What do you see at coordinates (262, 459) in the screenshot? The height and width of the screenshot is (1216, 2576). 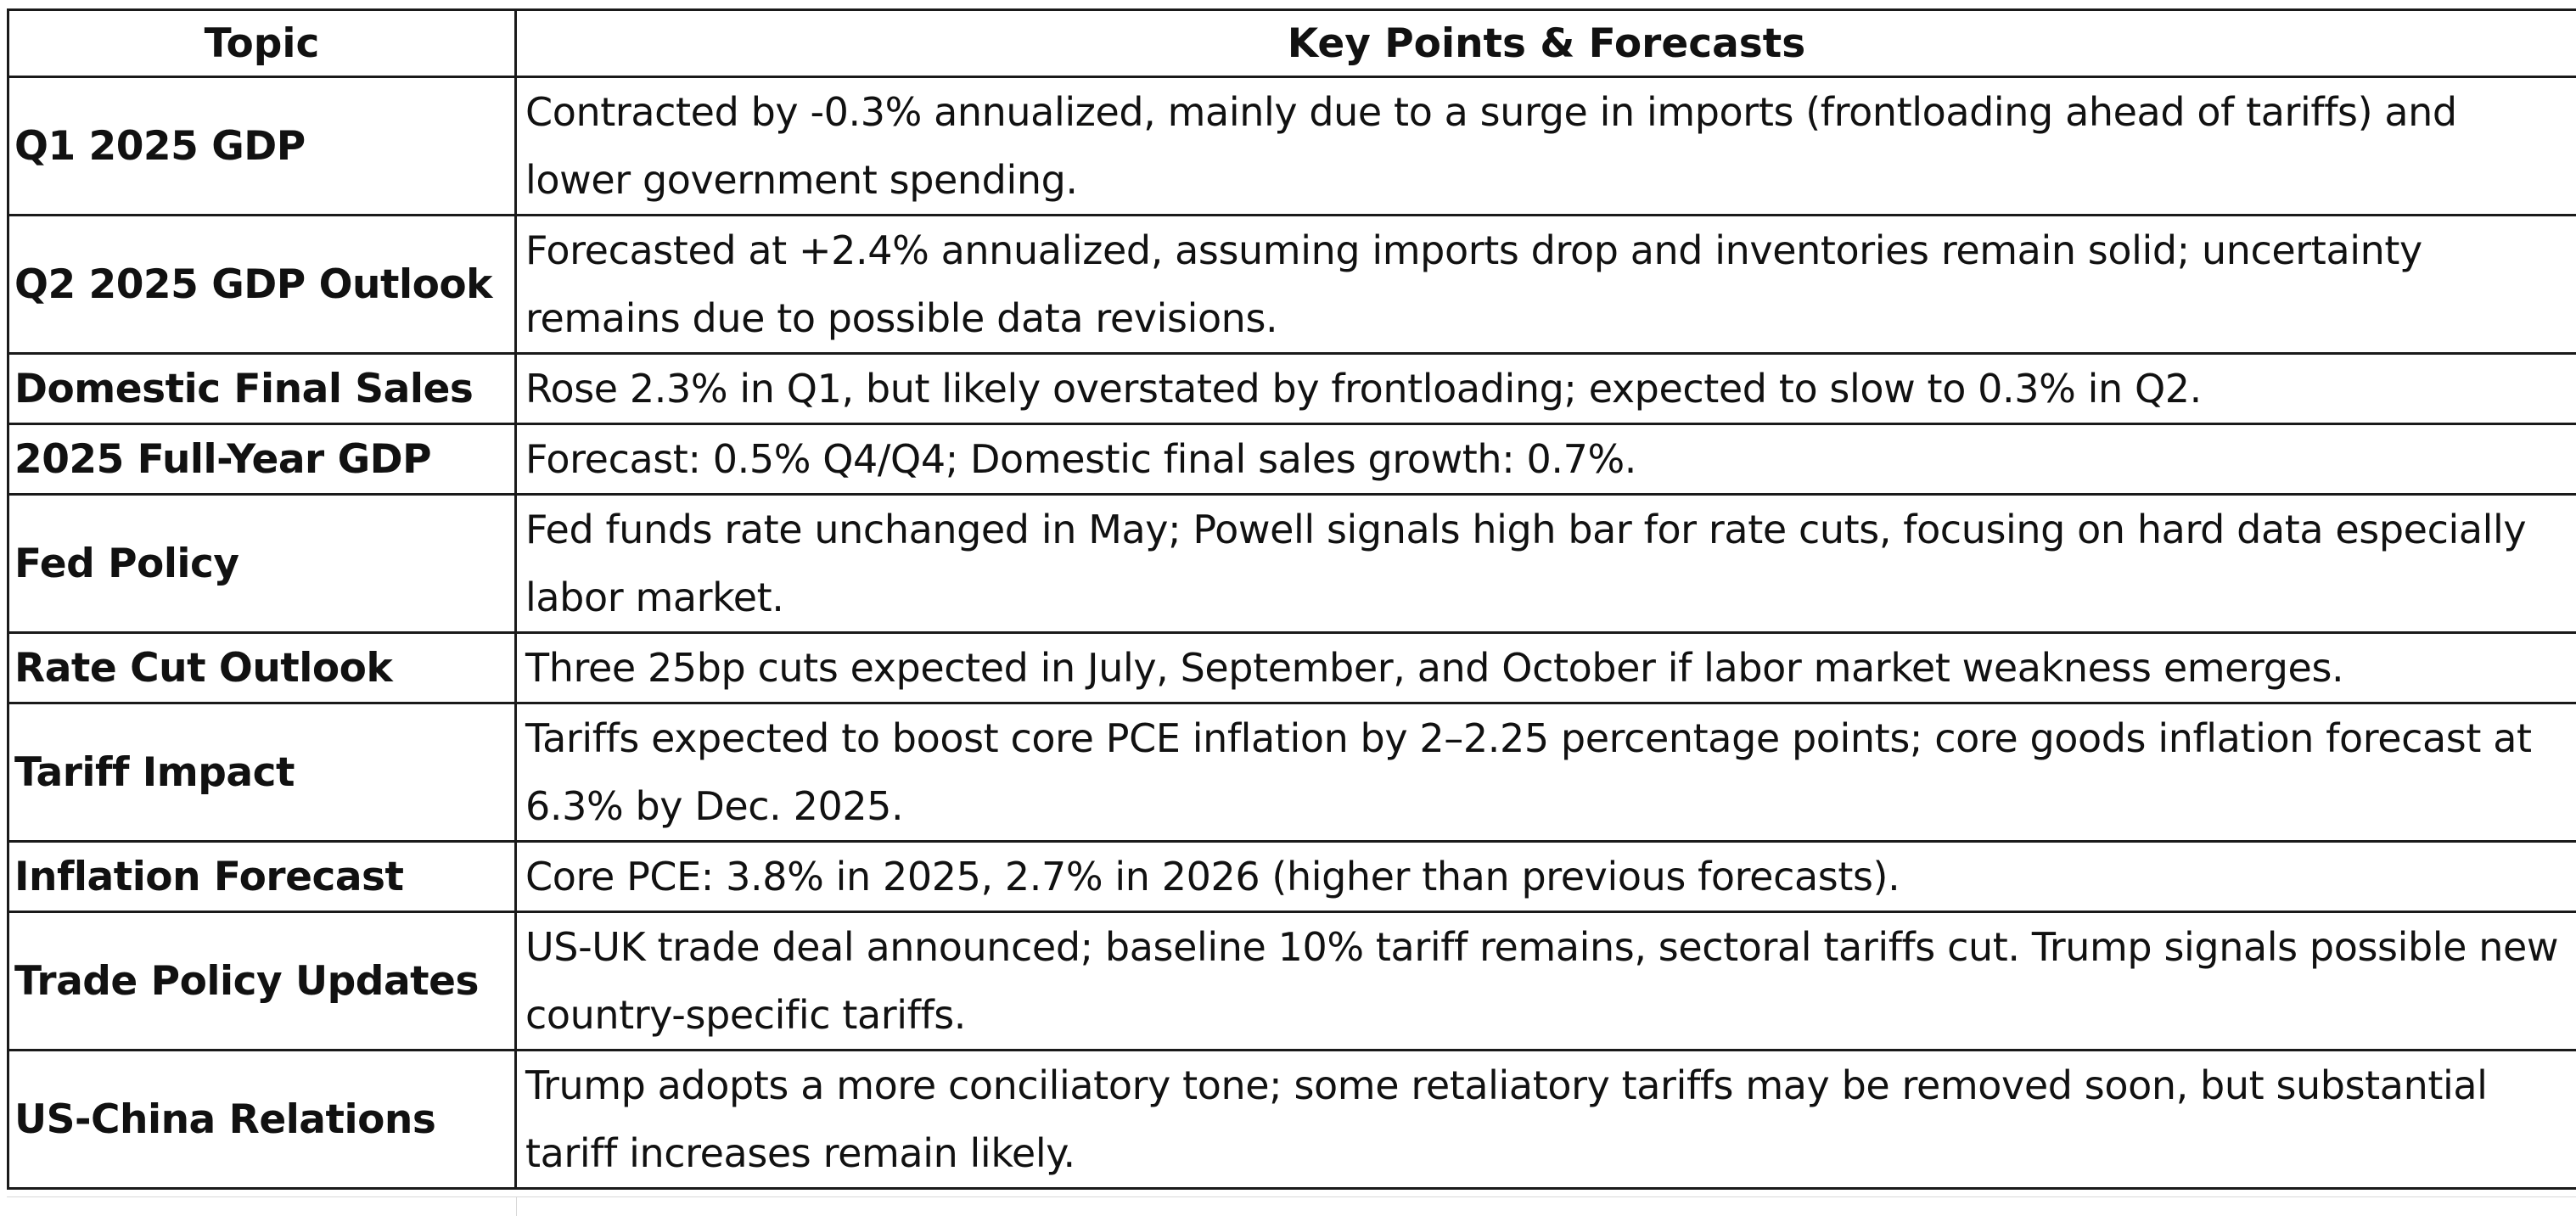 I see `topic-cell: 2025 Full-Year GDP` at bounding box center [262, 459].